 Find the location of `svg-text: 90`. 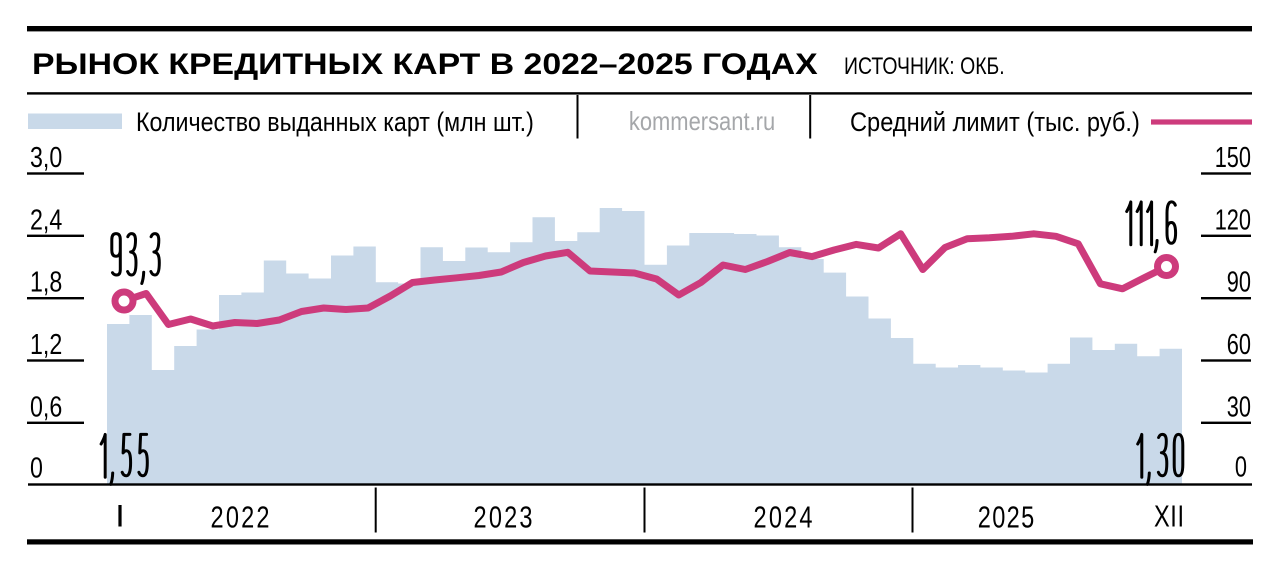

svg-text: 90 is located at coordinates (1239, 283).